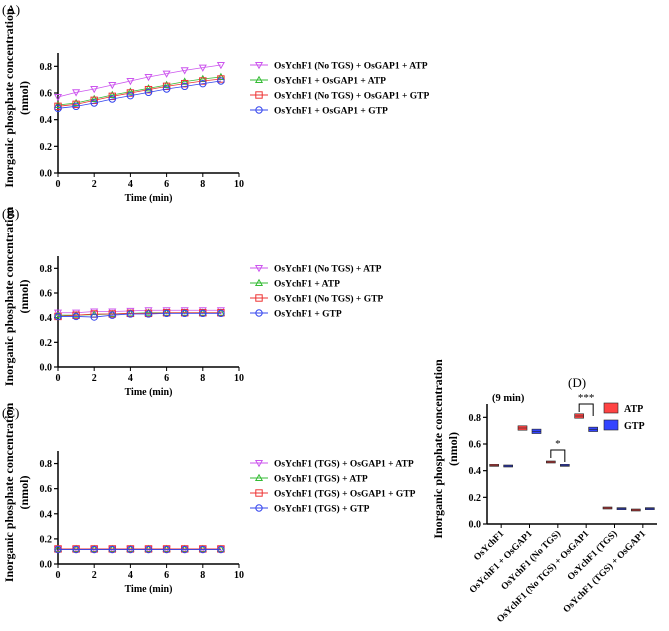 The width and height of the screenshot is (669, 631). Describe the element at coordinates (328, 299) in the screenshot. I see `legend-label: OsYchF1 (No TGS) + GTP` at that location.